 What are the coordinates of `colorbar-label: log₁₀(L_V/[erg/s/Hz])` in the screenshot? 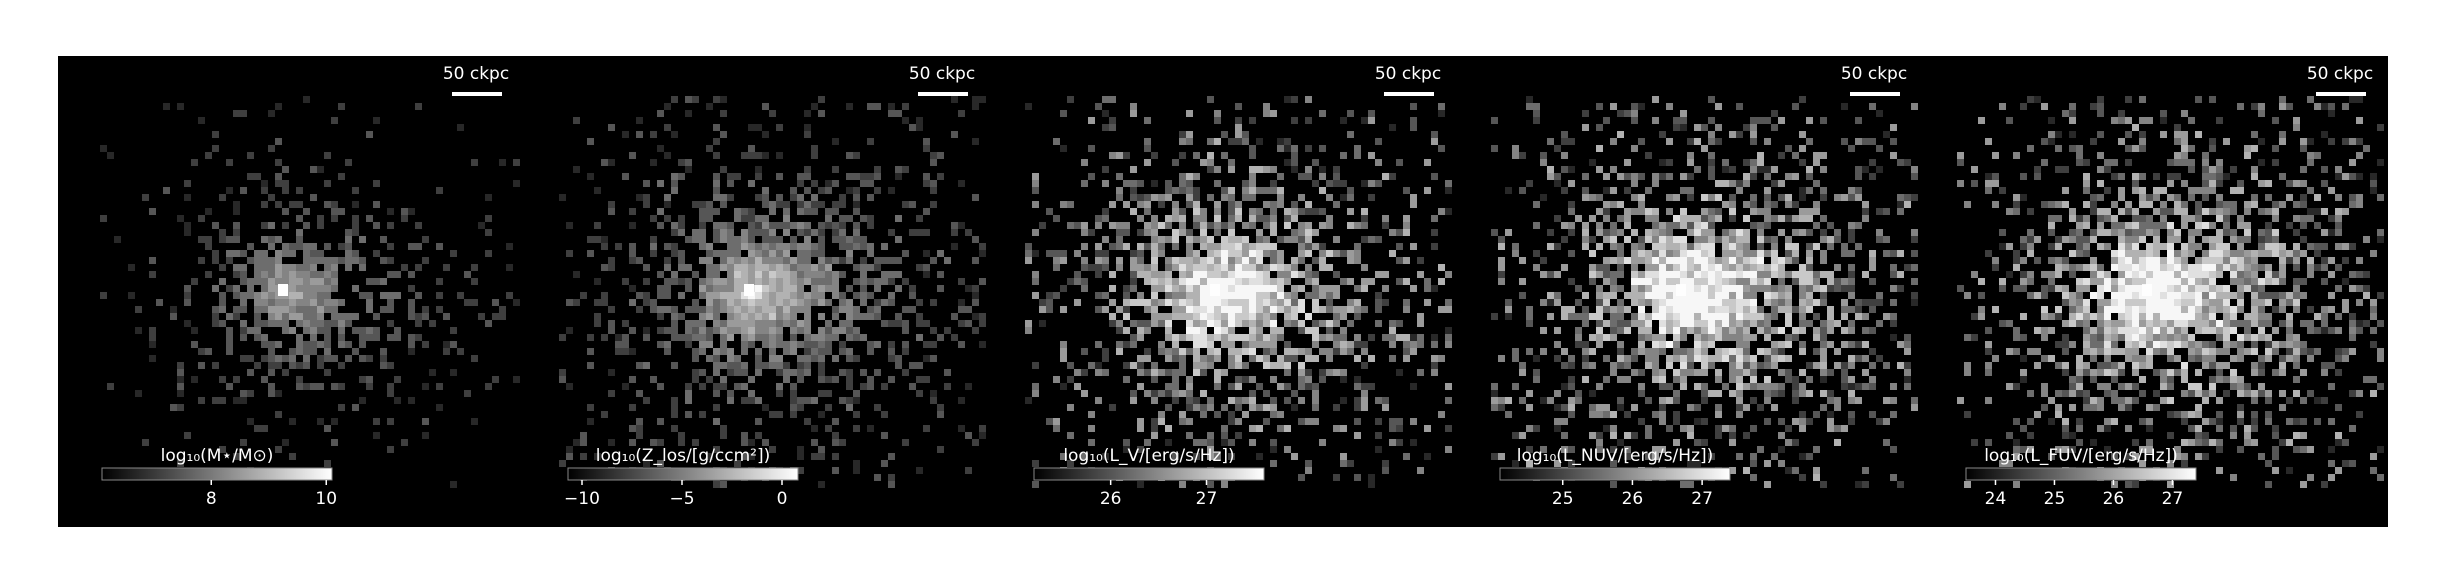 It's located at (1148, 456).